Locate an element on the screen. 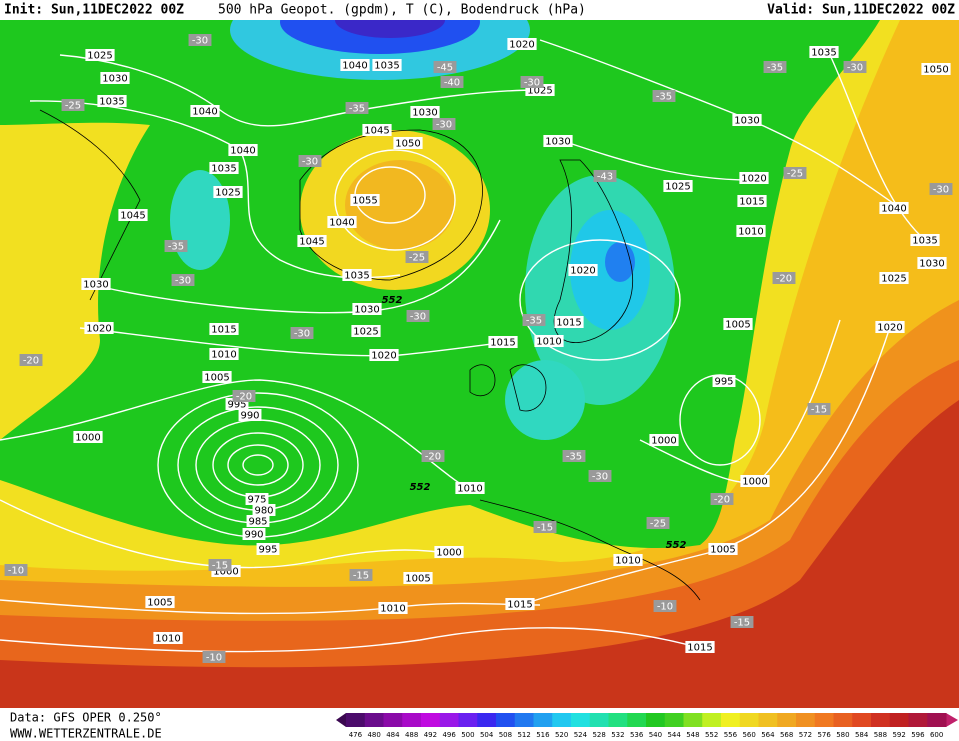 This screenshot has width=959, height=741. temperature-label: -10 is located at coordinates (665, 607).